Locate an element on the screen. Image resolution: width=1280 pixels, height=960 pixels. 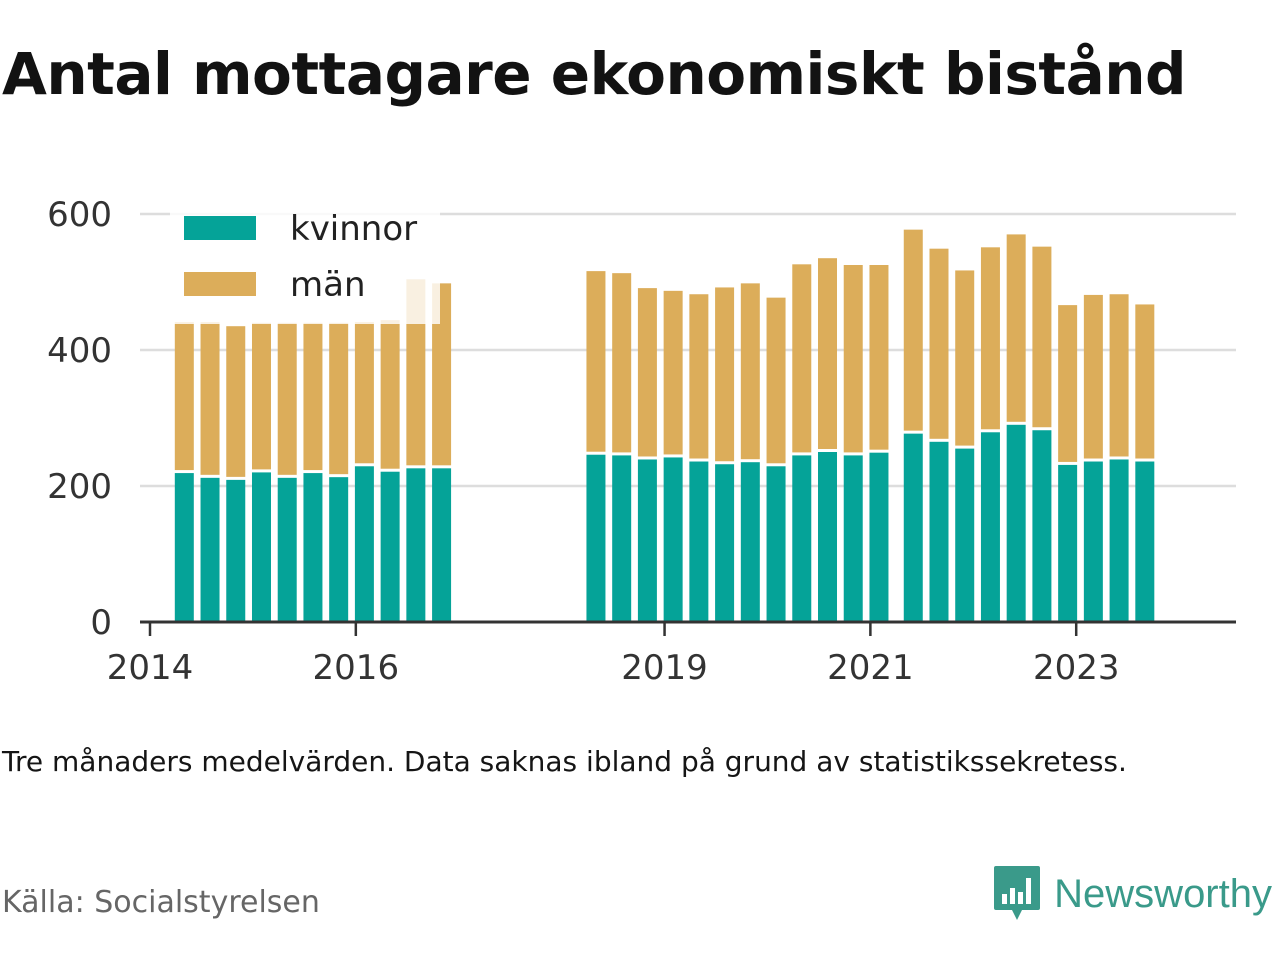
source-text: Källa: Socialstyrelsen is located at coordinates (161, 902).